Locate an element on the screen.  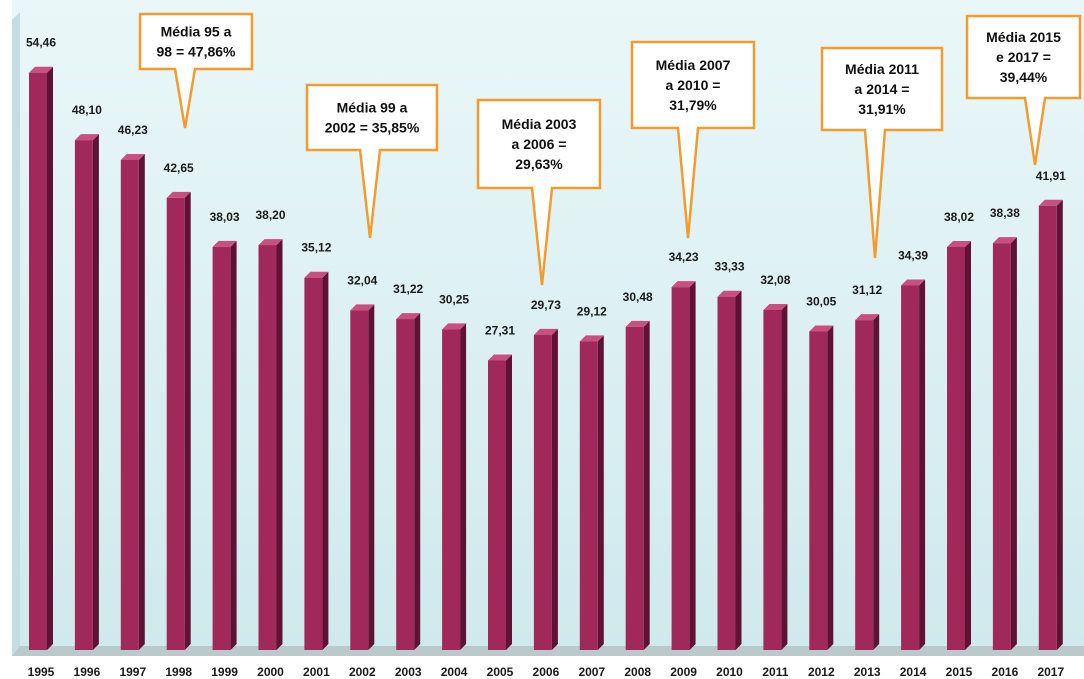
bar-1997: 46,23 is located at coordinates (133, 386).